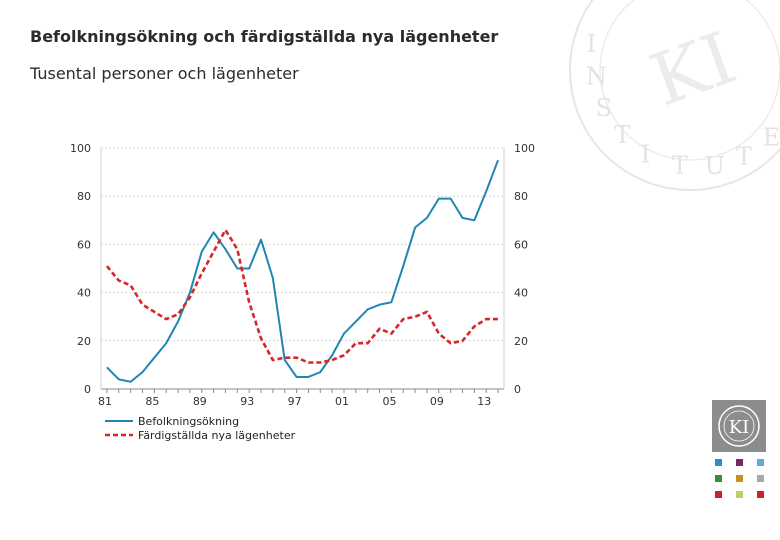  Describe the element at coordinates (517, 389) in the screenshot. I see `y-tick-label-right: 0` at that location.